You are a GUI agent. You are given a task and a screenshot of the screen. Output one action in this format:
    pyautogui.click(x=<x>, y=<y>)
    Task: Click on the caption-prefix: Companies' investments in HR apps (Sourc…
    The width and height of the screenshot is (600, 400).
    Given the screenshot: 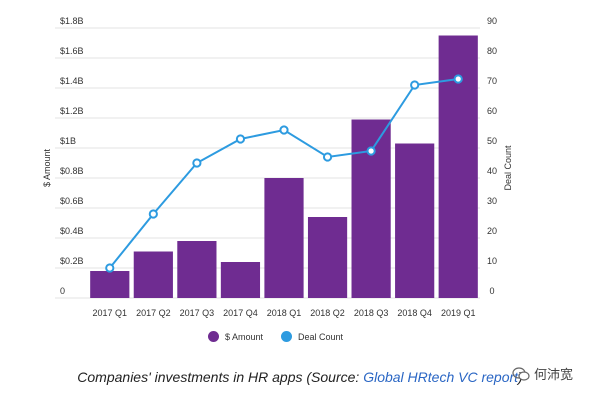 What is the action you would take?
    pyautogui.click(x=220, y=377)
    